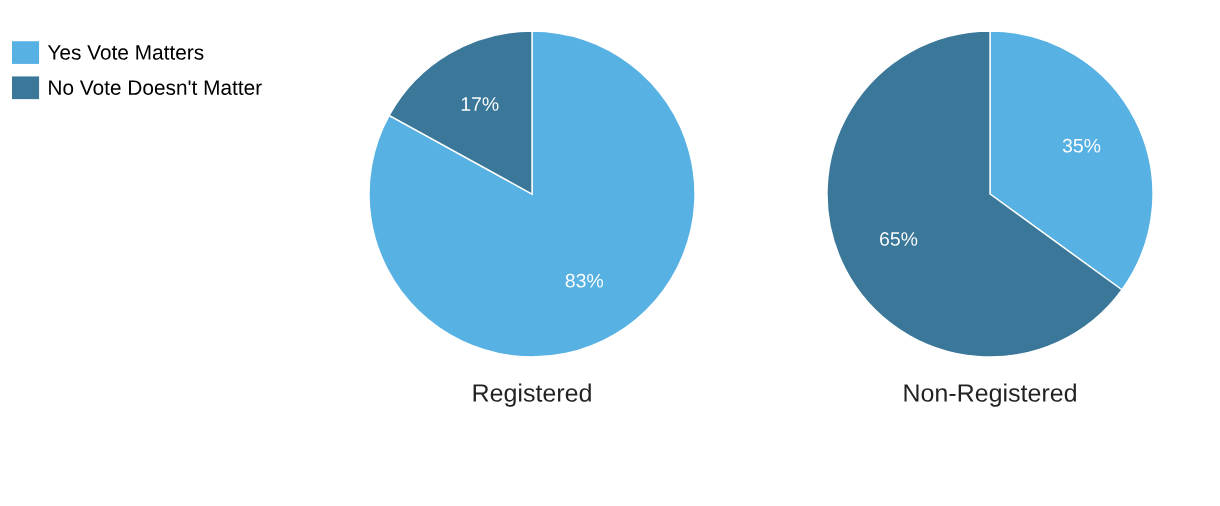 The height and width of the screenshot is (506, 1220). What do you see at coordinates (125, 52) in the screenshot?
I see `legend-label: Yes Vote Matters` at bounding box center [125, 52].